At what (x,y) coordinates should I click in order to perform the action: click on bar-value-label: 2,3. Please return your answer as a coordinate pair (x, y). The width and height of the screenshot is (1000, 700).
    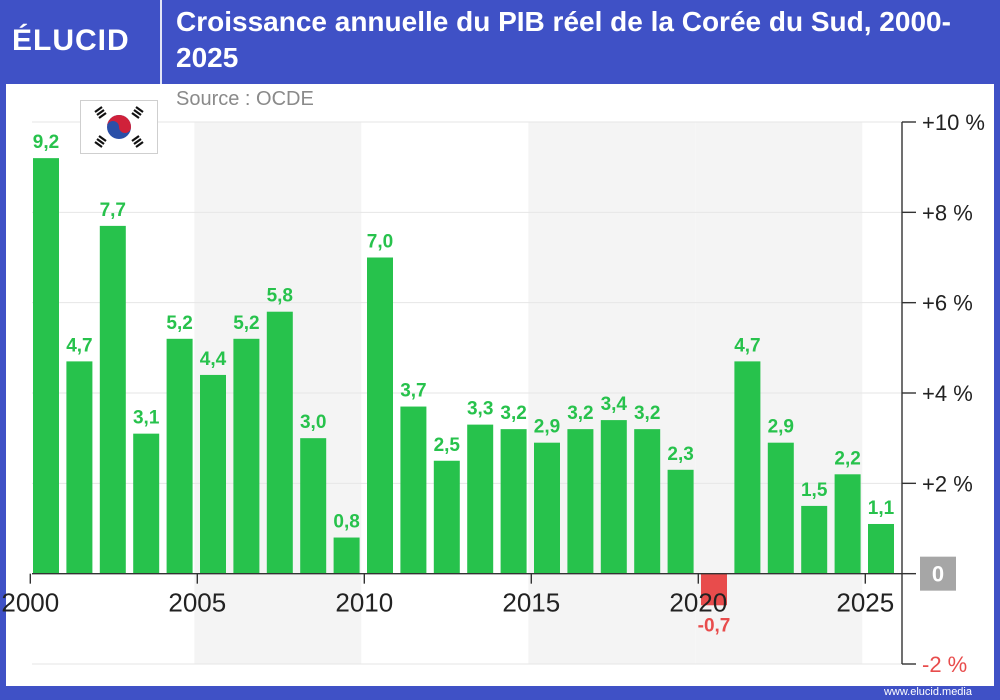
    Looking at the image, I should click on (680, 454).